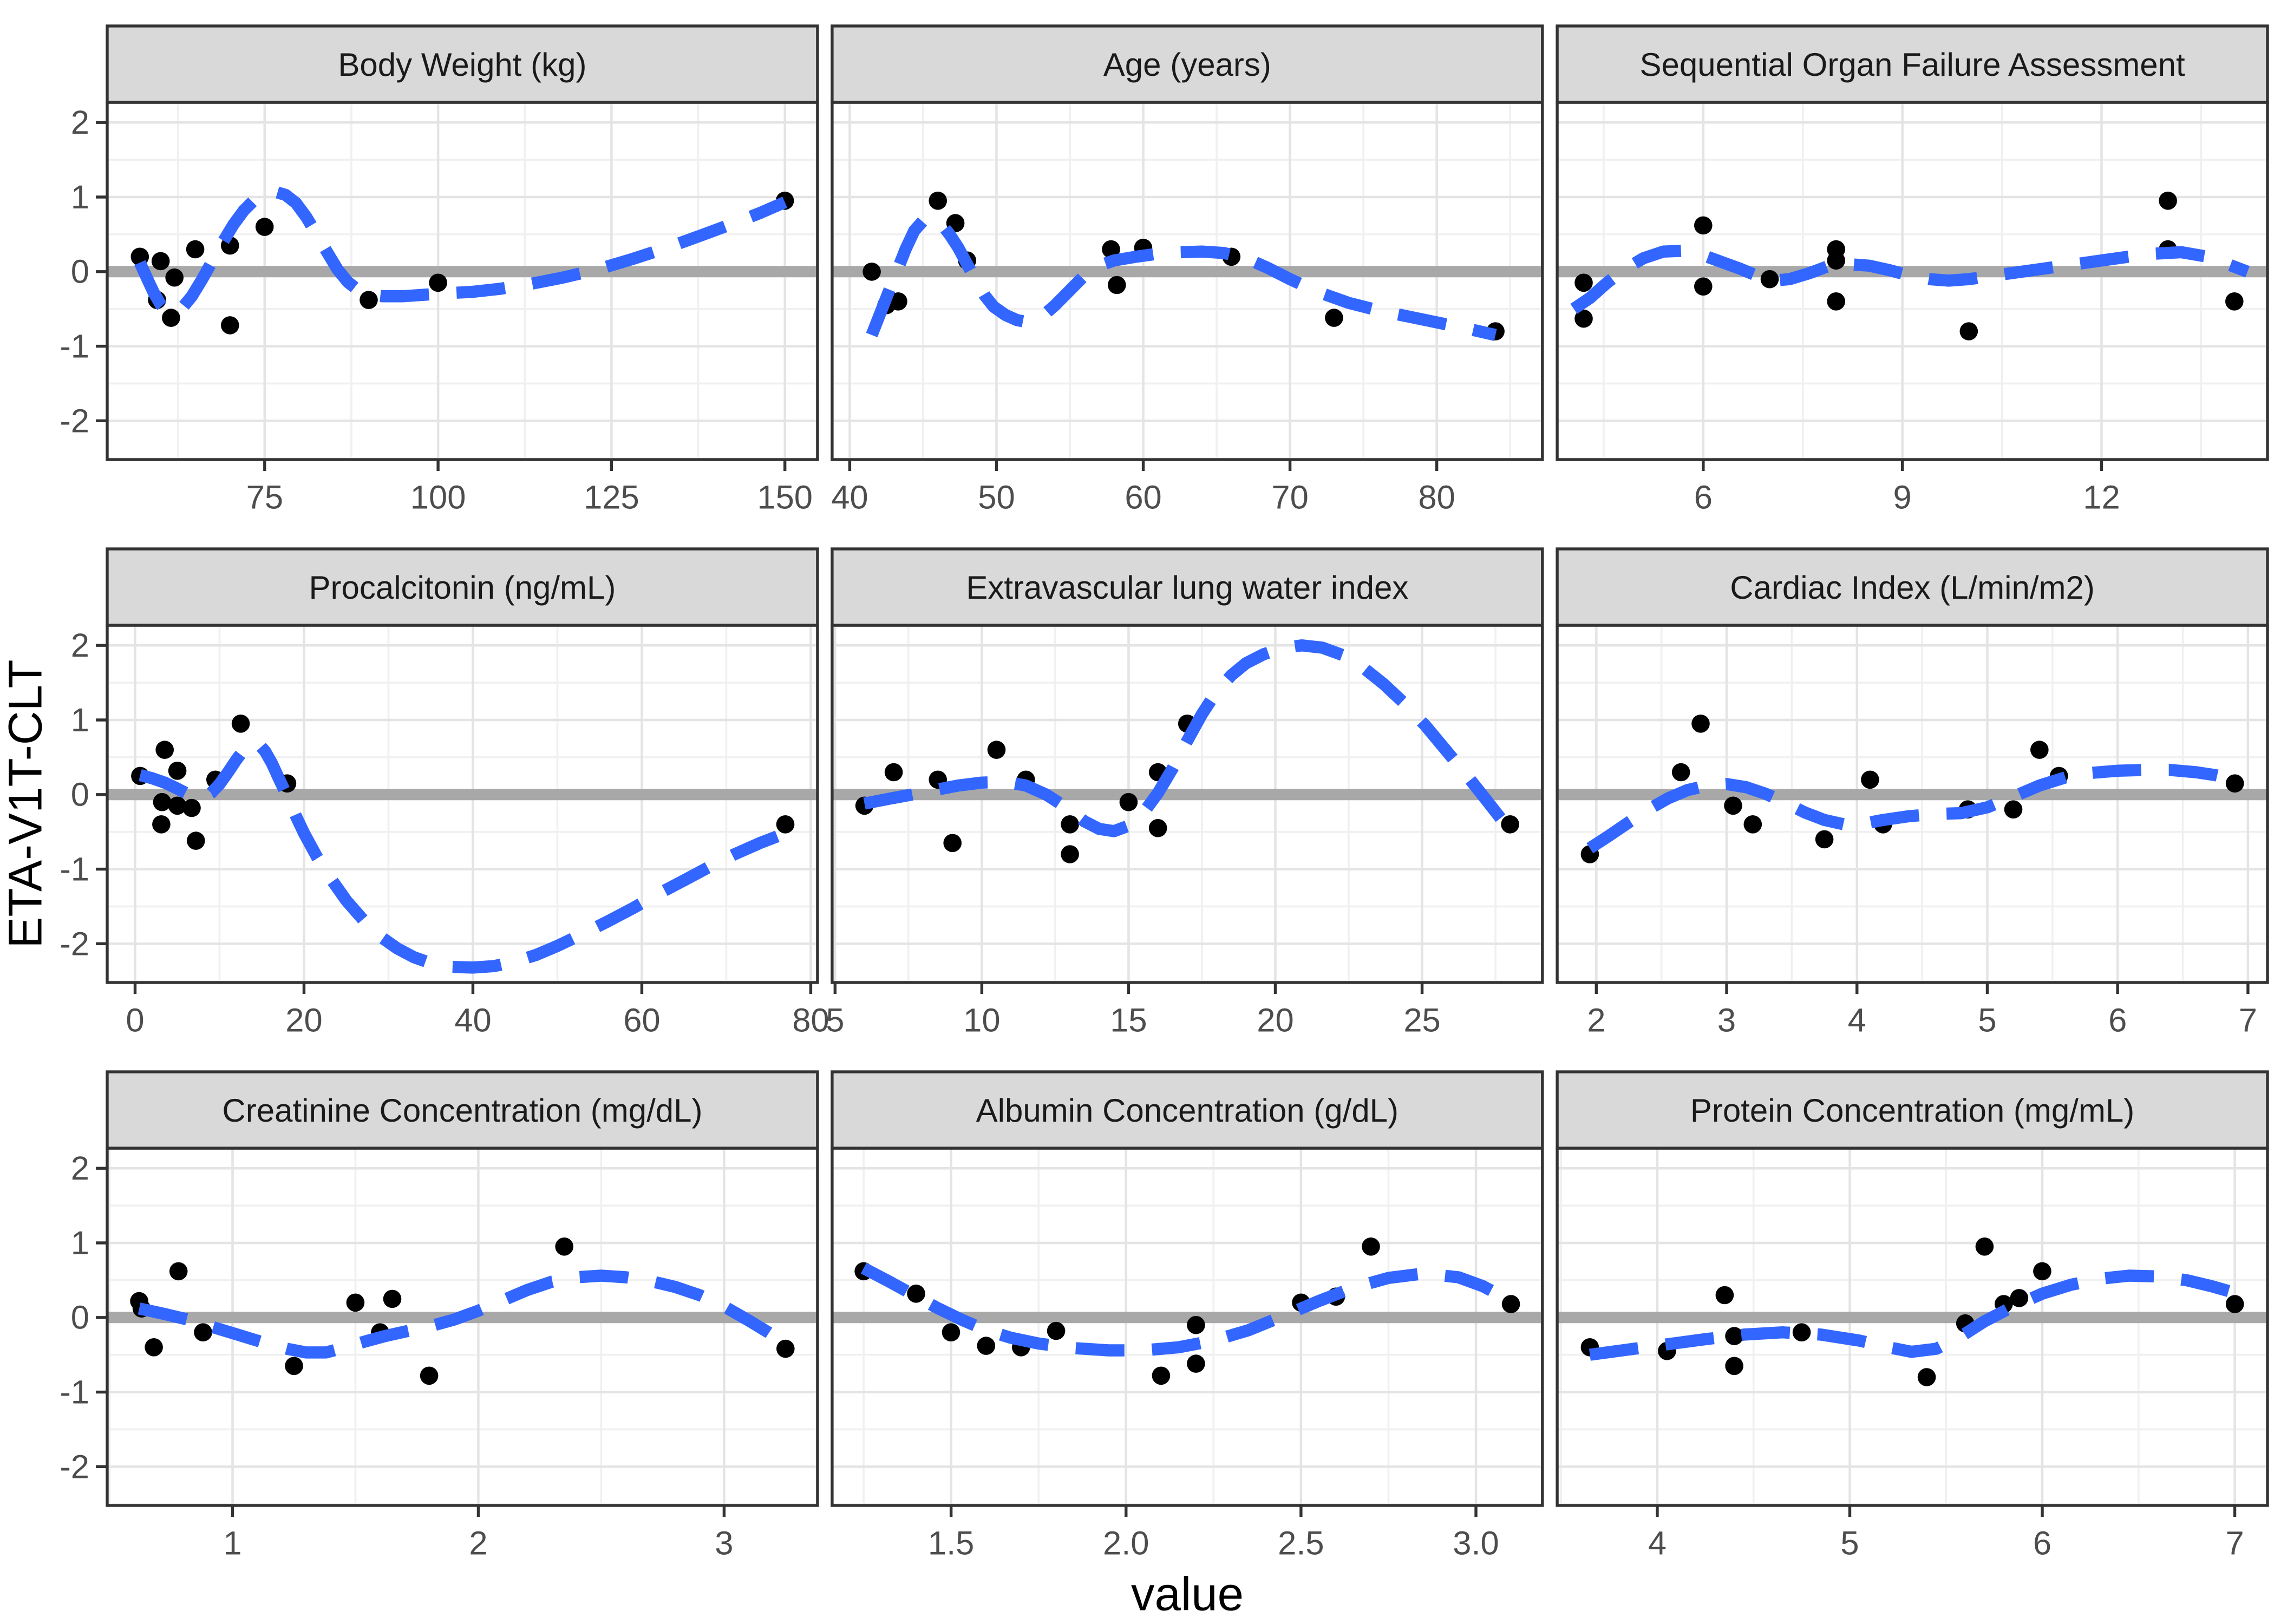 This screenshot has height=1624, width=2274. What do you see at coordinates (835, 1020) in the screenshot?
I see `x-tick-label: 5` at bounding box center [835, 1020].